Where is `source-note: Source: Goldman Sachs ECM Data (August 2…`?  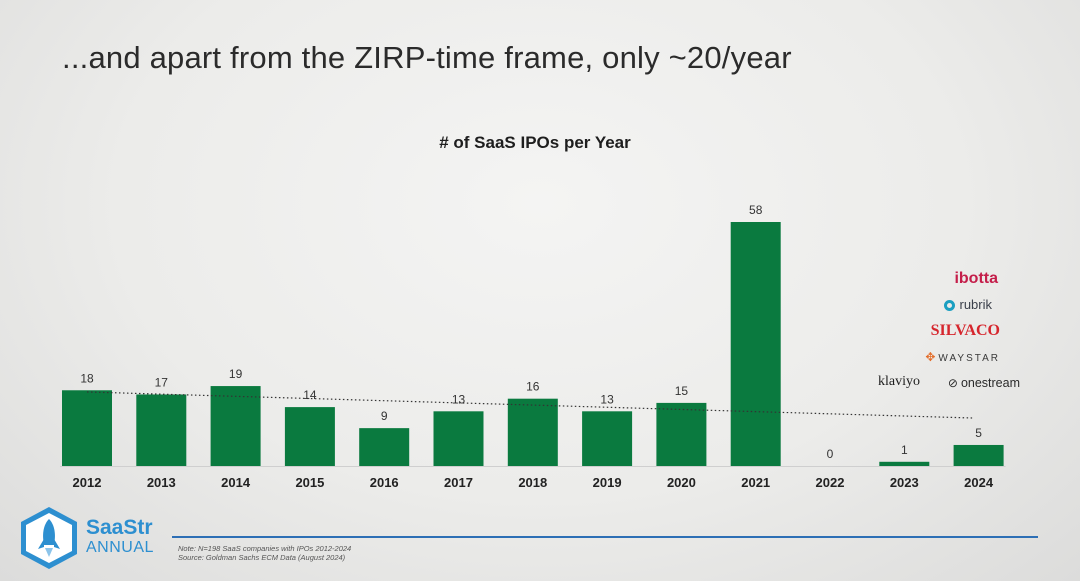 source-note: Source: Goldman Sachs ECM Data (August 2… is located at coordinates (262, 557).